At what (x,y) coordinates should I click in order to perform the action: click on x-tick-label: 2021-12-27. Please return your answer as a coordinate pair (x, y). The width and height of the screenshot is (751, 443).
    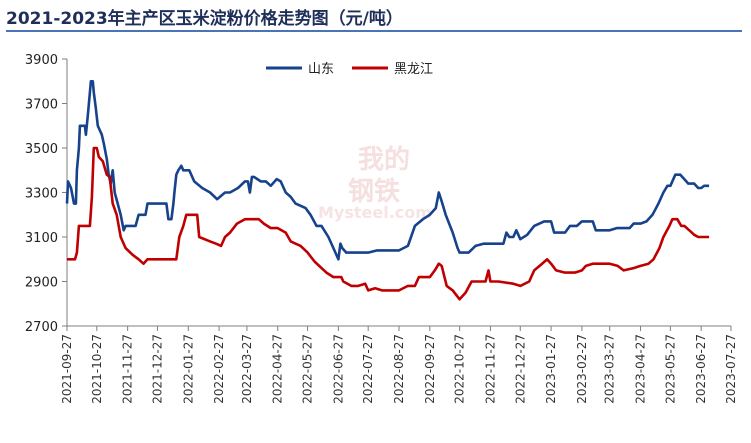
    Looking at the image, I should click on (157, 369).